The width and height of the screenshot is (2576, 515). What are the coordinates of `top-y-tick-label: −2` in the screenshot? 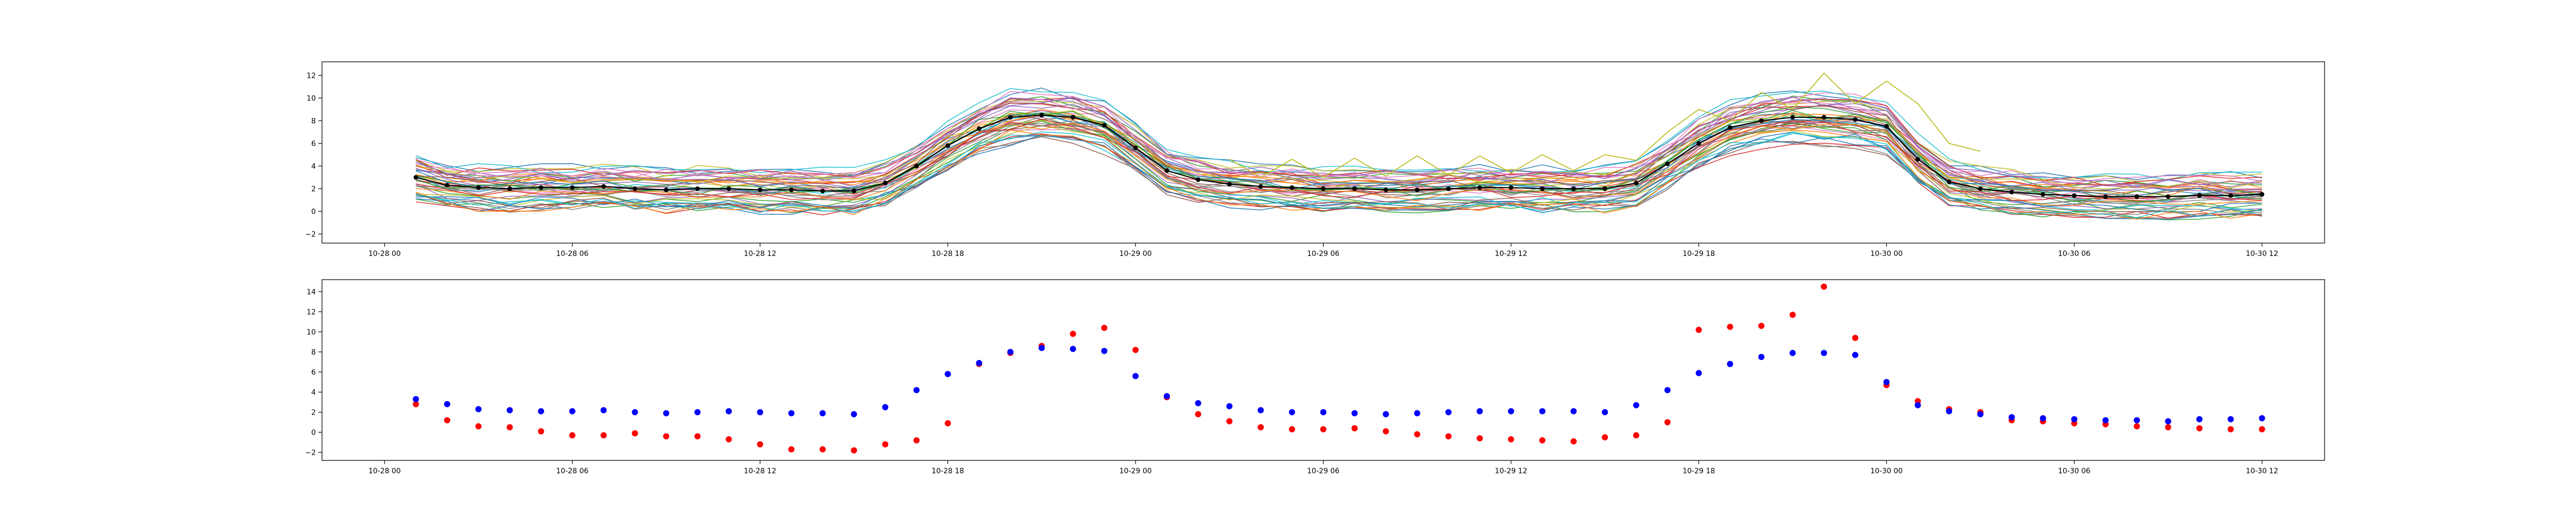 It's located at (310, 234).